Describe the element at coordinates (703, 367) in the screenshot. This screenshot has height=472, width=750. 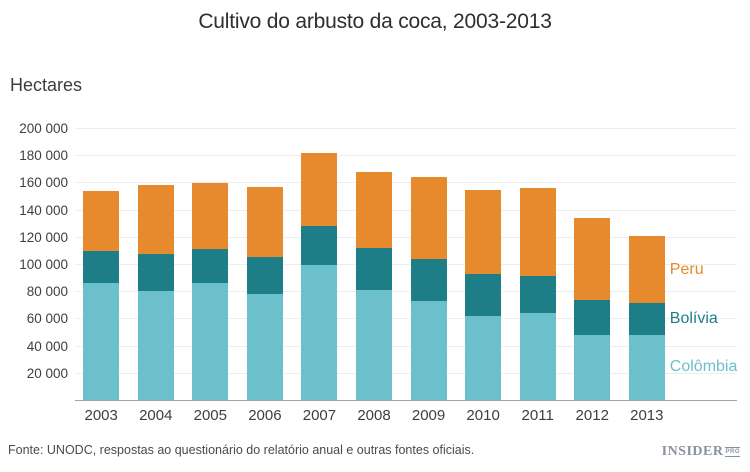
I see `legend-label-colombia: Colômbia` at that location.